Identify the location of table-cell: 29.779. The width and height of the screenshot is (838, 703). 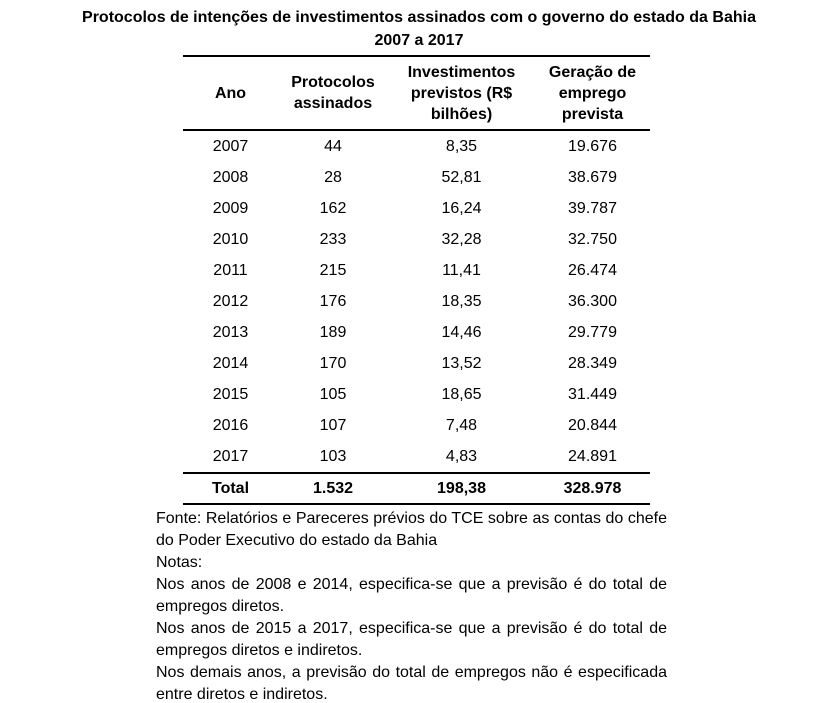
(592, 332).